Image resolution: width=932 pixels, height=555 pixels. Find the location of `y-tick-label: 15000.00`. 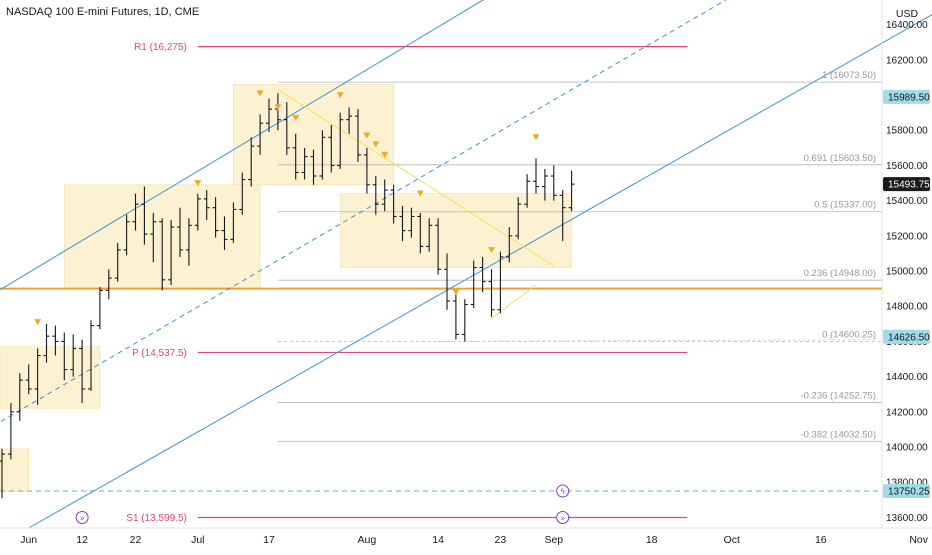

y-tick-label: 15000.00 is located at coordinates (907, 272).